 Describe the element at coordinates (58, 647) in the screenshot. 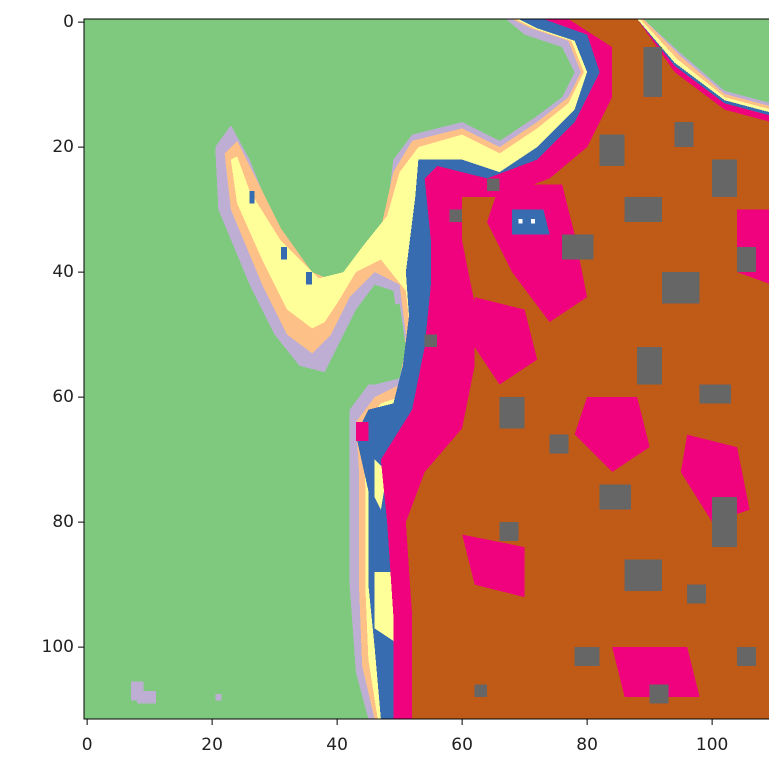

I see `y-tick-label: 100` at that location.